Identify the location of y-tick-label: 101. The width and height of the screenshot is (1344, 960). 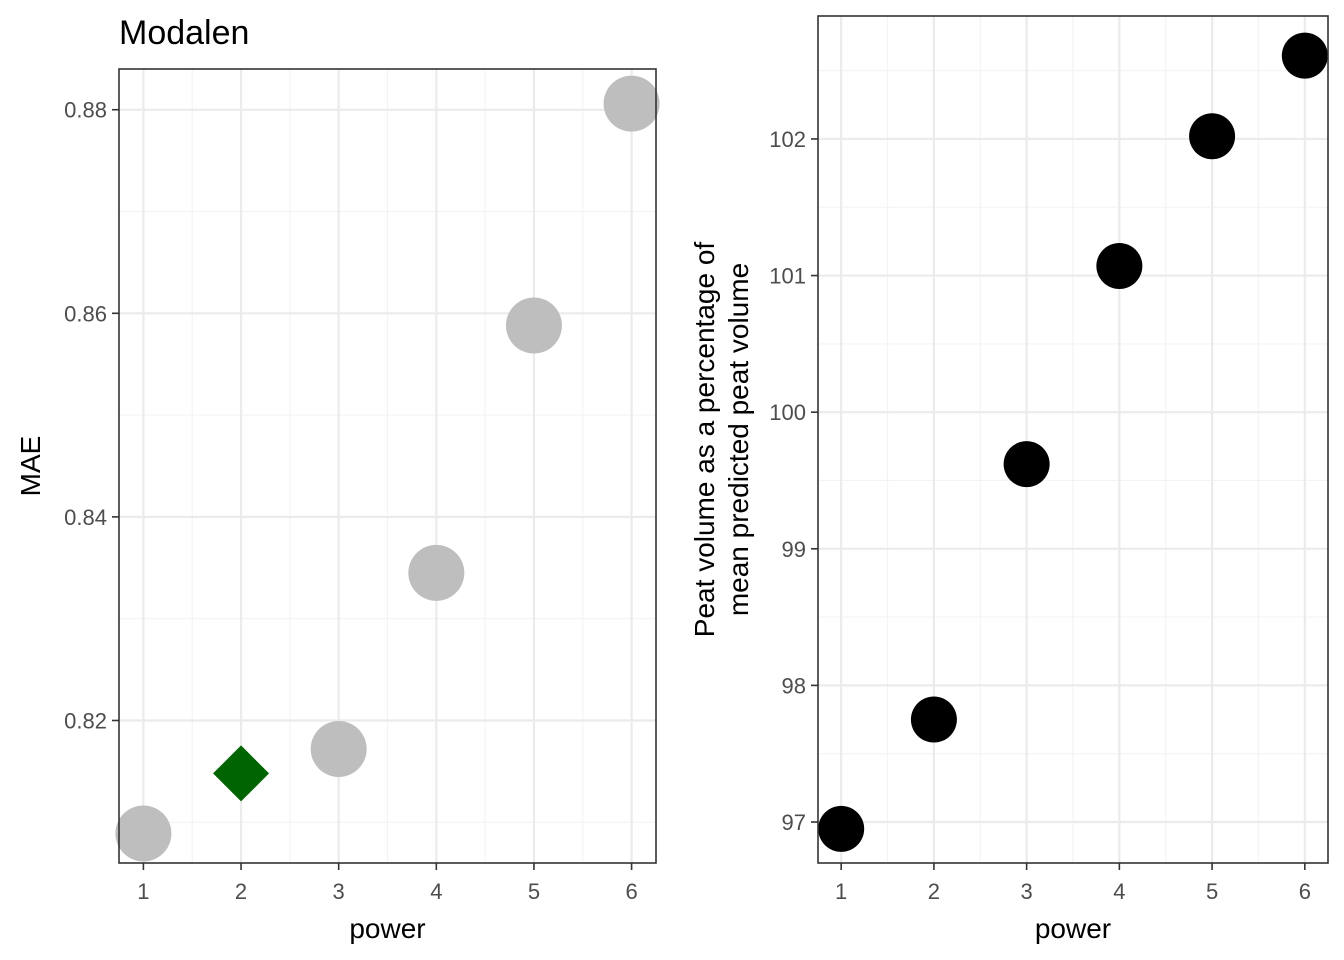
(787, 276).